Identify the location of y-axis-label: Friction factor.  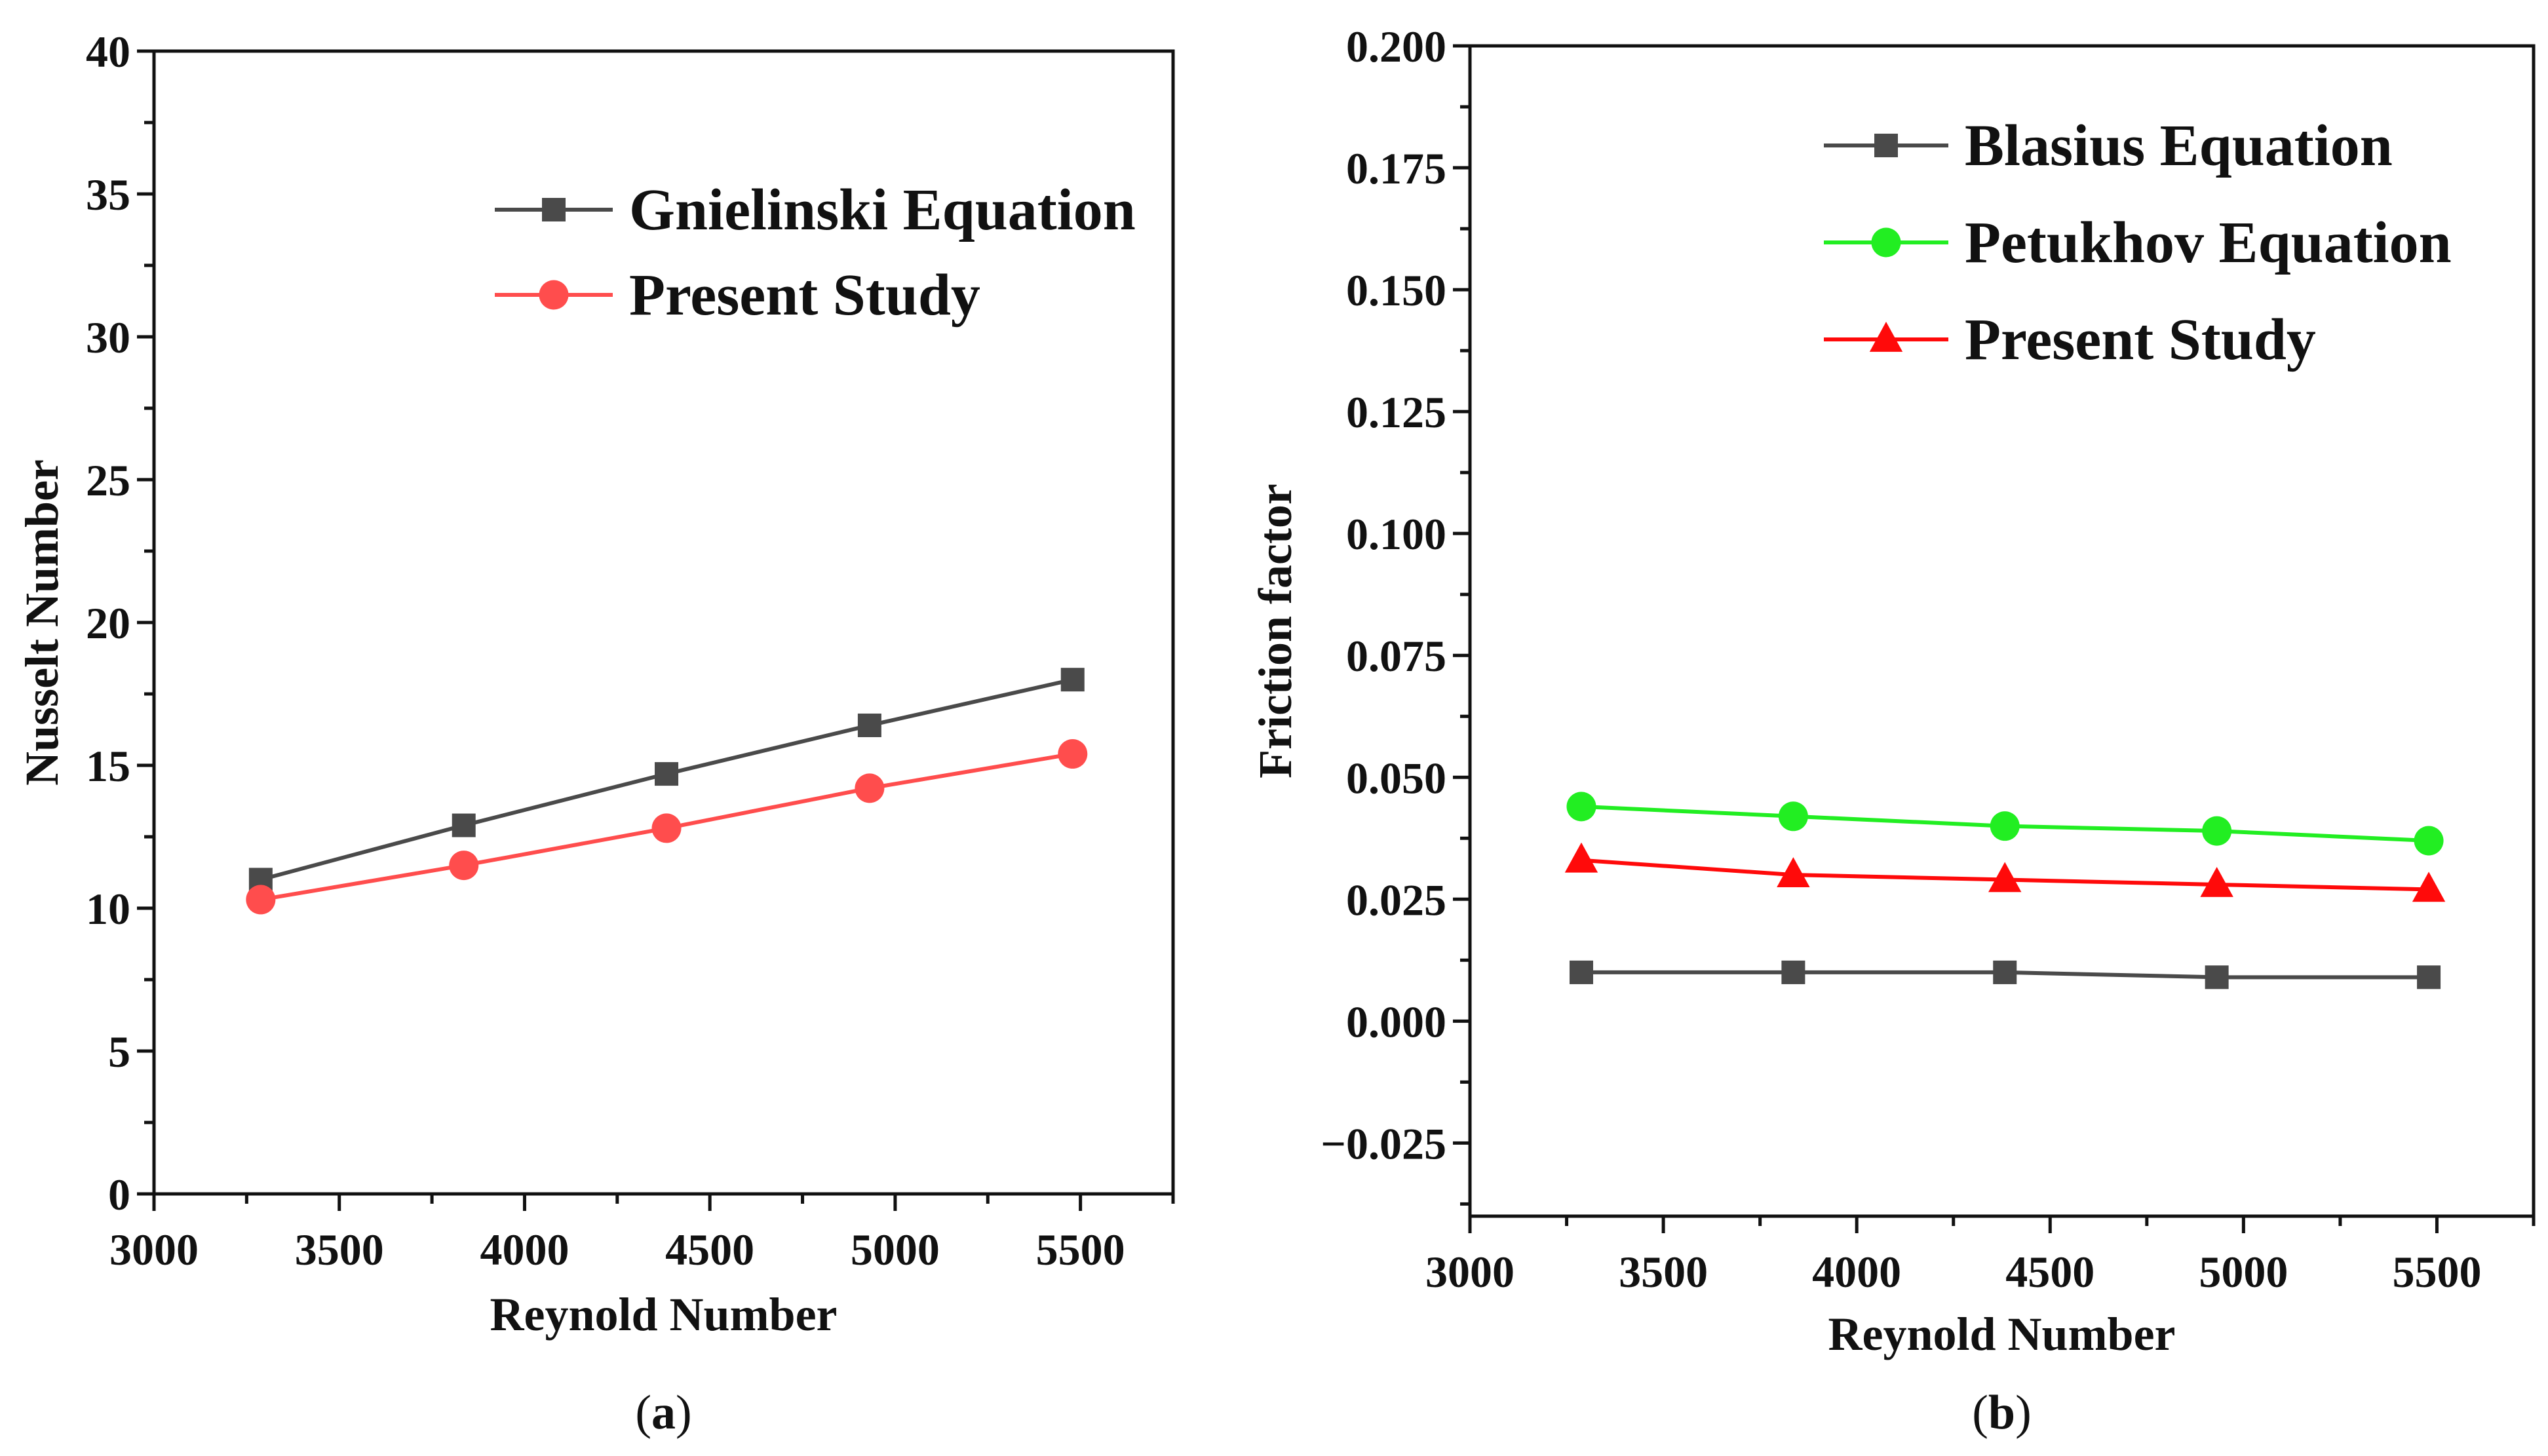
(1275, 631).